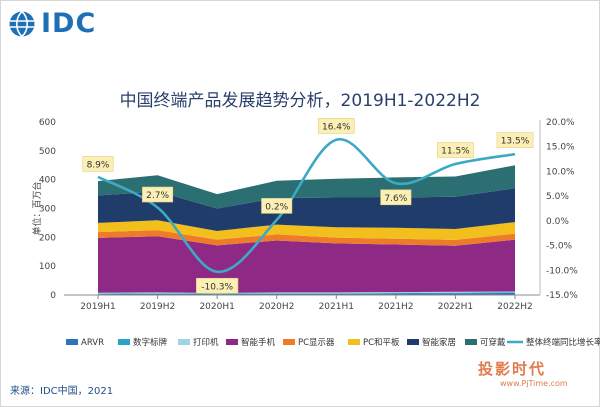 This screenshot has width=600, height=407. What do you see at coordinates (216, 307) in the screenshot?
I see `x-tick-label: 2020H1` at bounding box center [216, 307].